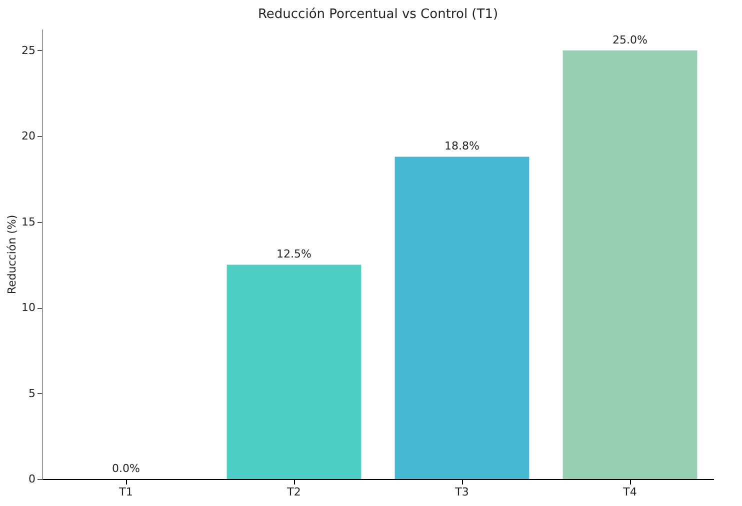 This screenshot has height=506, width=742. What do you see at coordinates (293, 492) in the screenshot?
I see `x-tick-label: T2` at bounding box center [293, 492].